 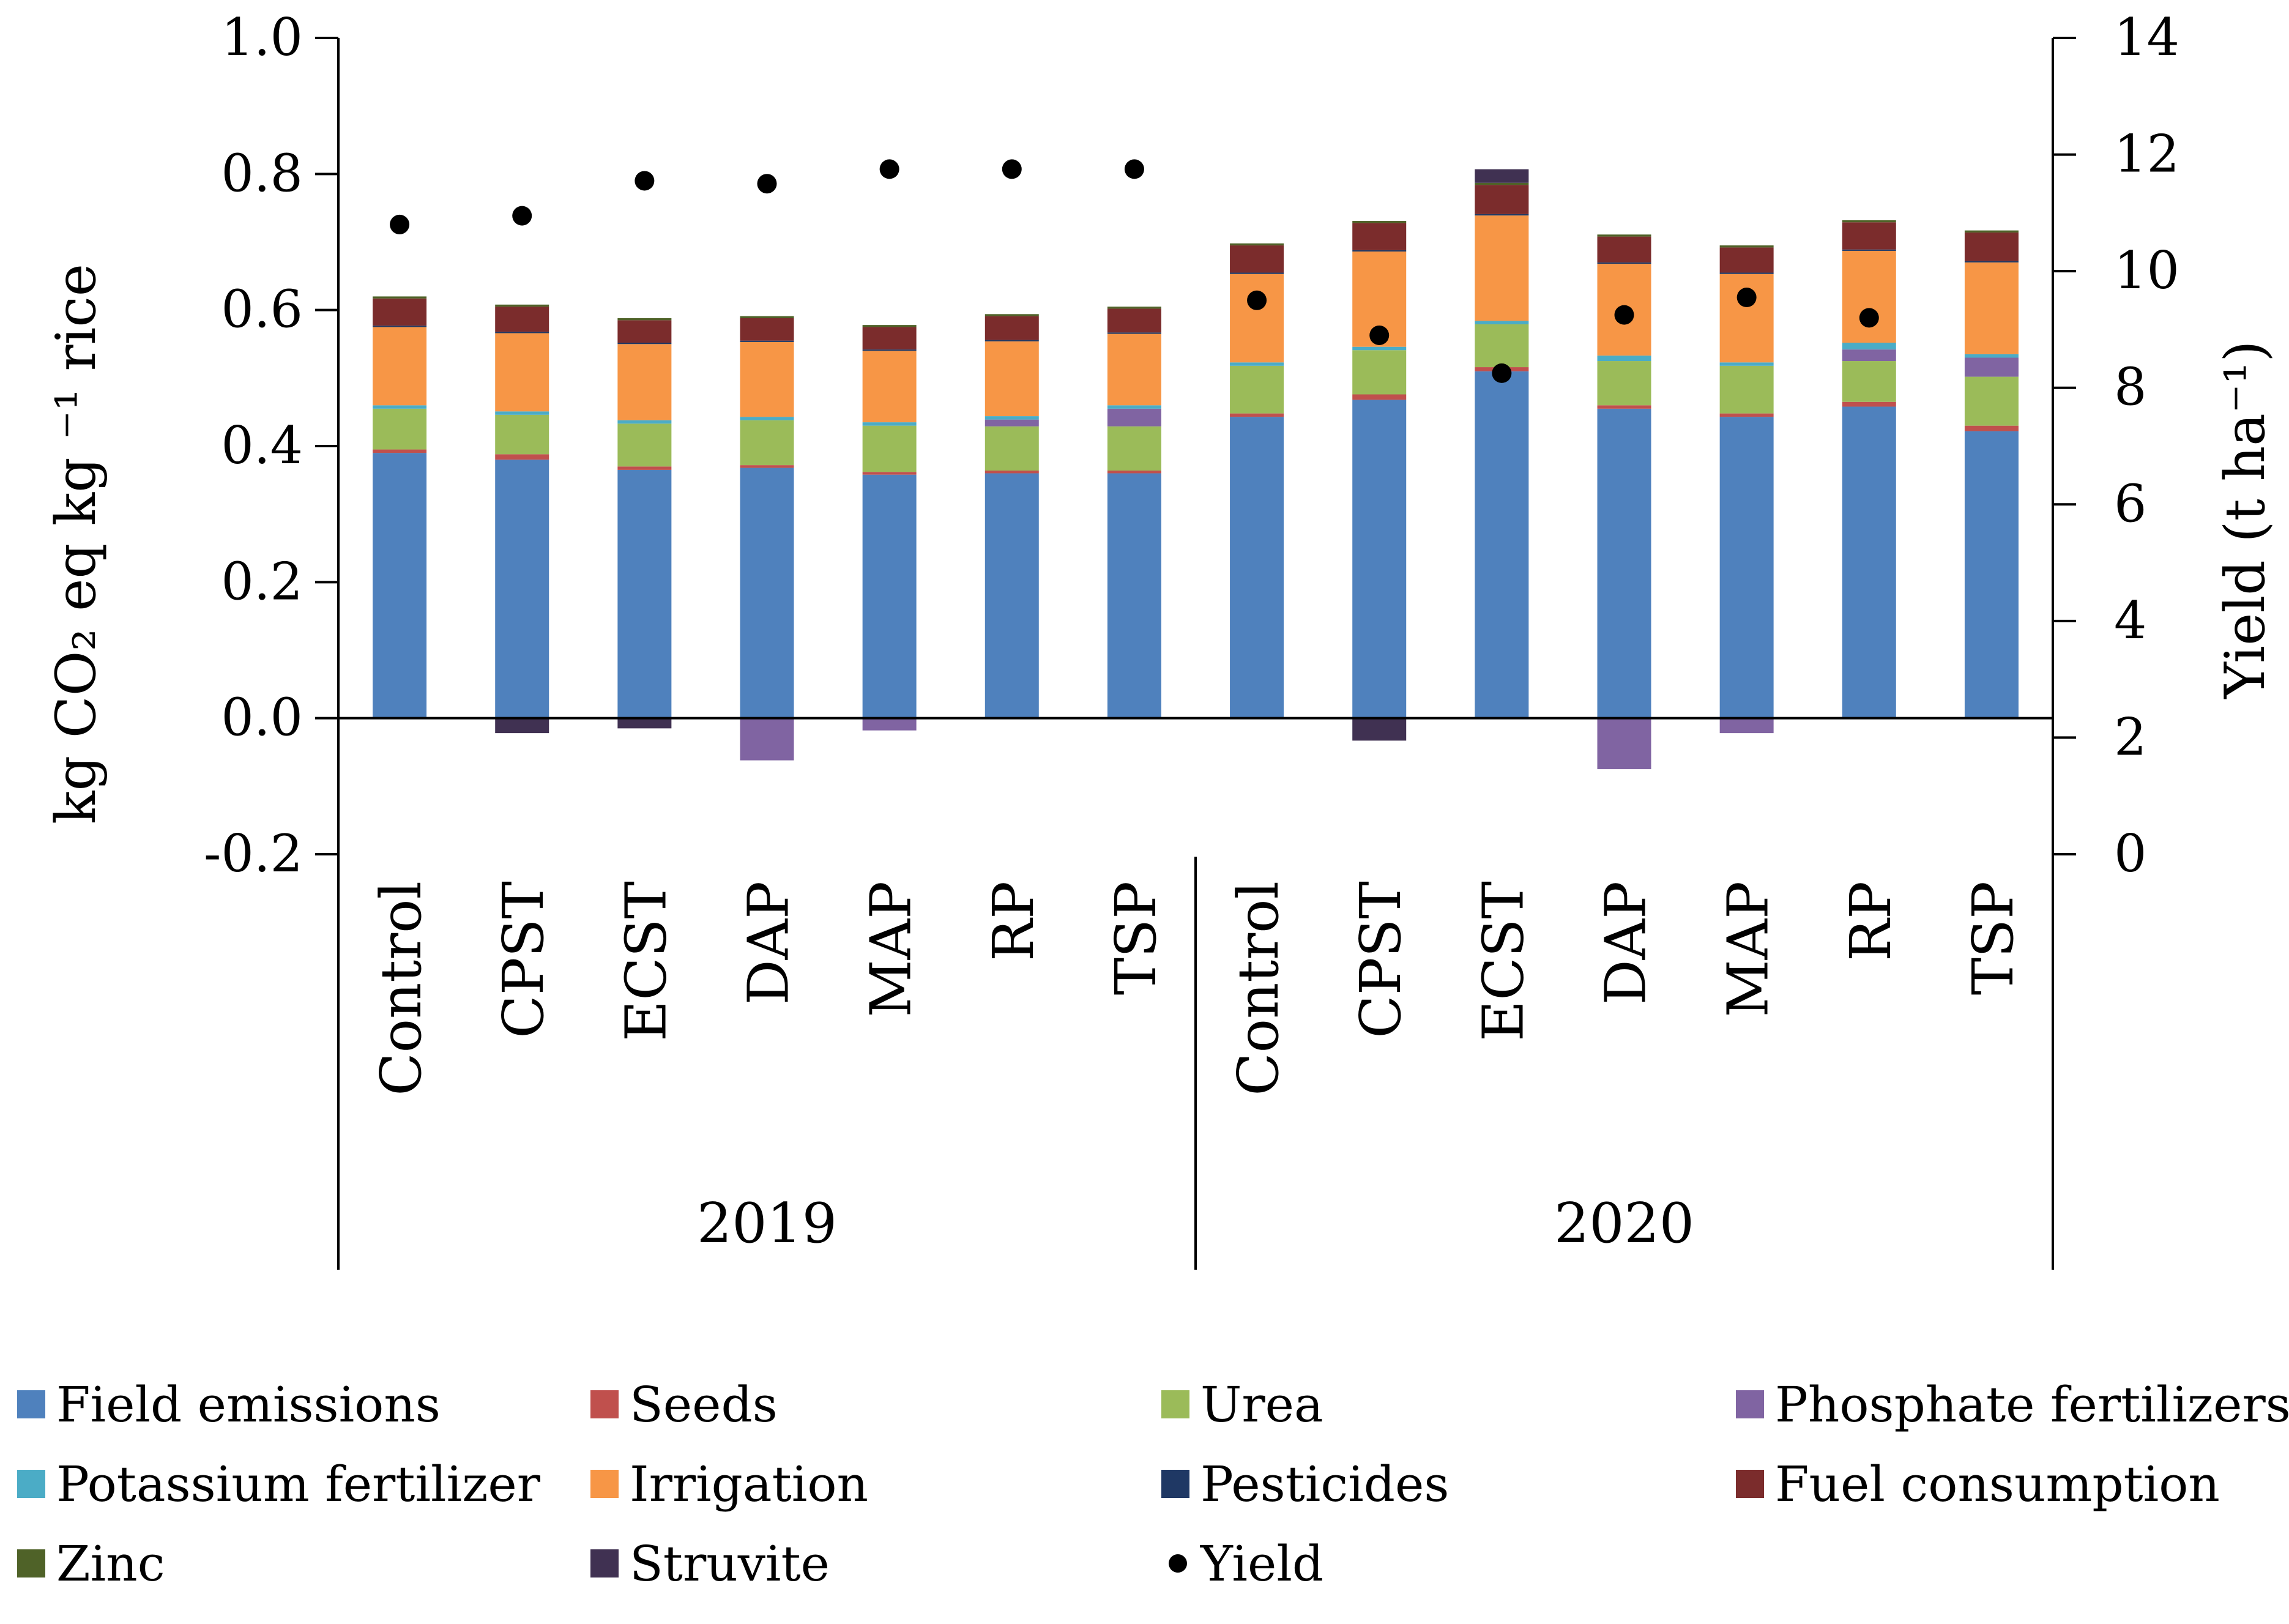 I want to click on left-axis-title: kg CO₂ eq kg ⁻¹ rice, so click(x=76, y=544).